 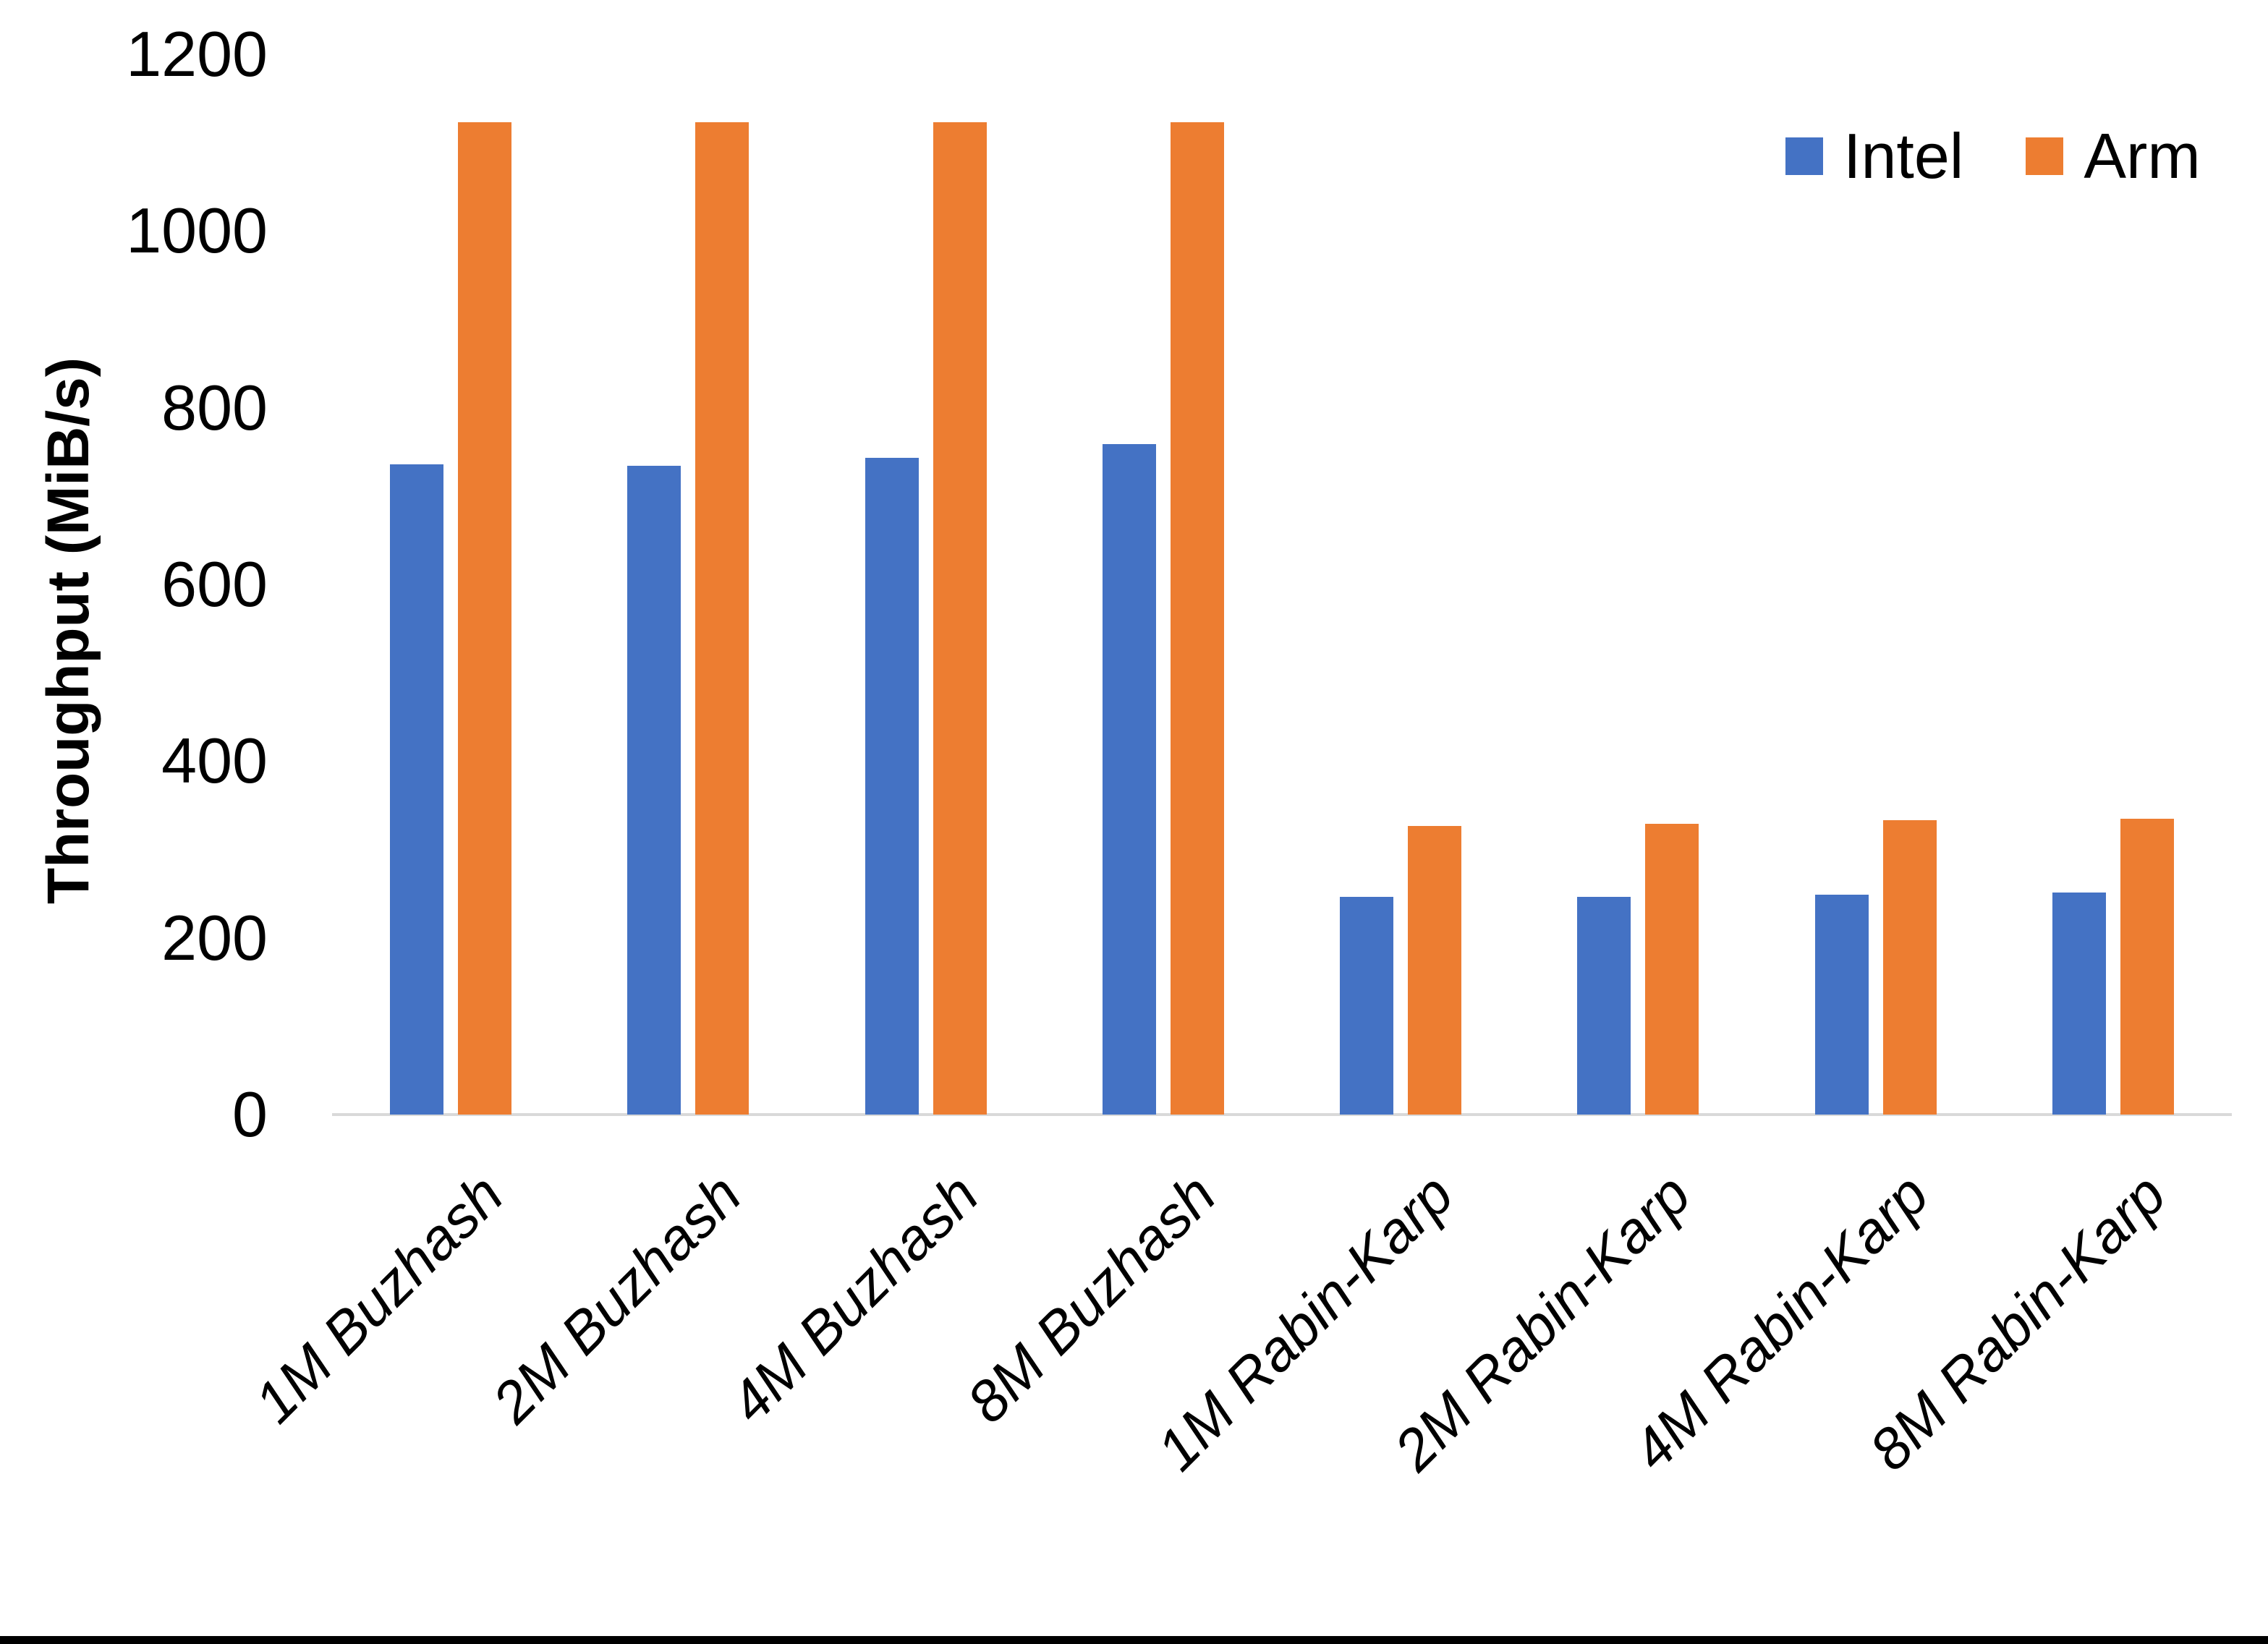 What do you see at coordinates (1282, 1114) in the screenshot?
I see `x-axis-line` at bounding box center [1282, 1114].